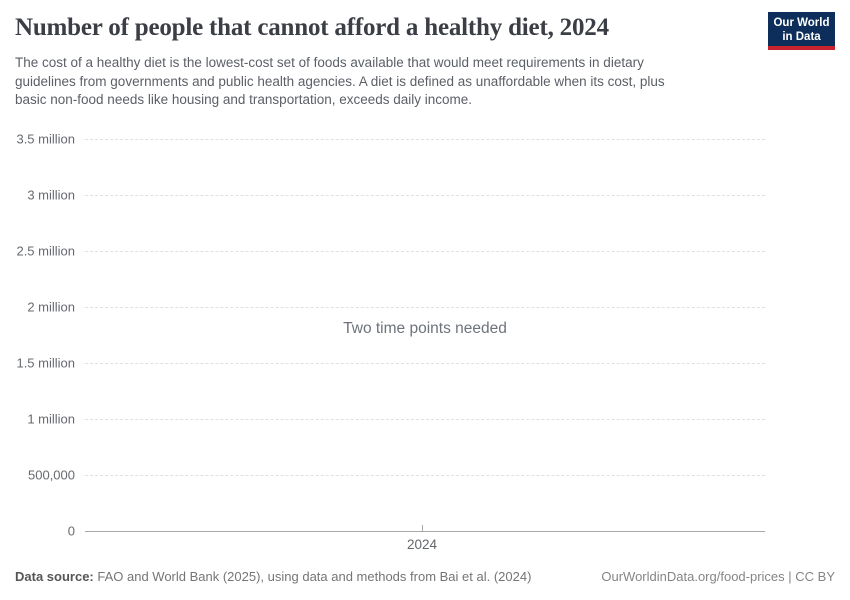 The width and height of the screenshot is (850, 600). What do you see at coordinates (425, 531) in the screenshot?
I see `x-axis-line` at bounding box center [425, 531].